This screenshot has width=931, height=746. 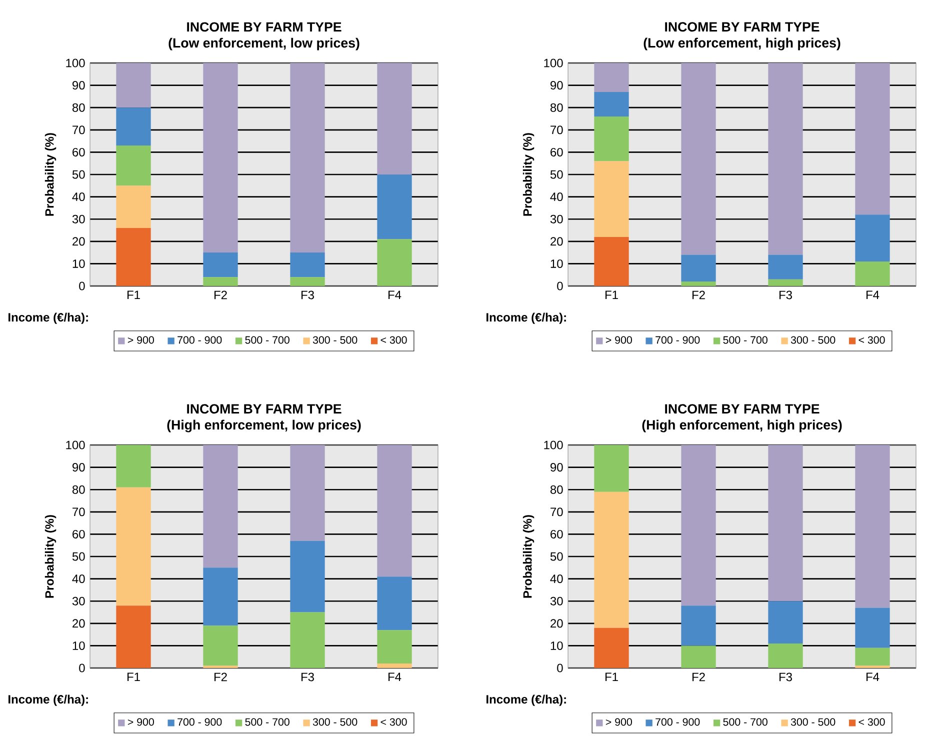 I want to click on chart-subtitle: (High enforcement, low prices), so click(x=264, y=426).